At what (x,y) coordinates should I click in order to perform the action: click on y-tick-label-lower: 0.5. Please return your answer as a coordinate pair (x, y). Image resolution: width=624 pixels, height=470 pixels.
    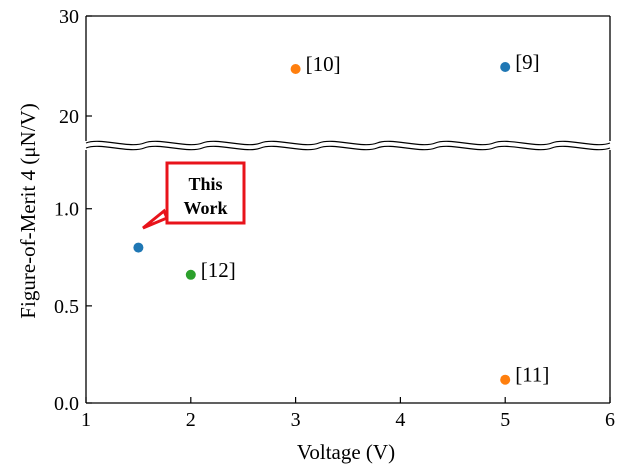
    Looking at the image, I should click on (66, 307).